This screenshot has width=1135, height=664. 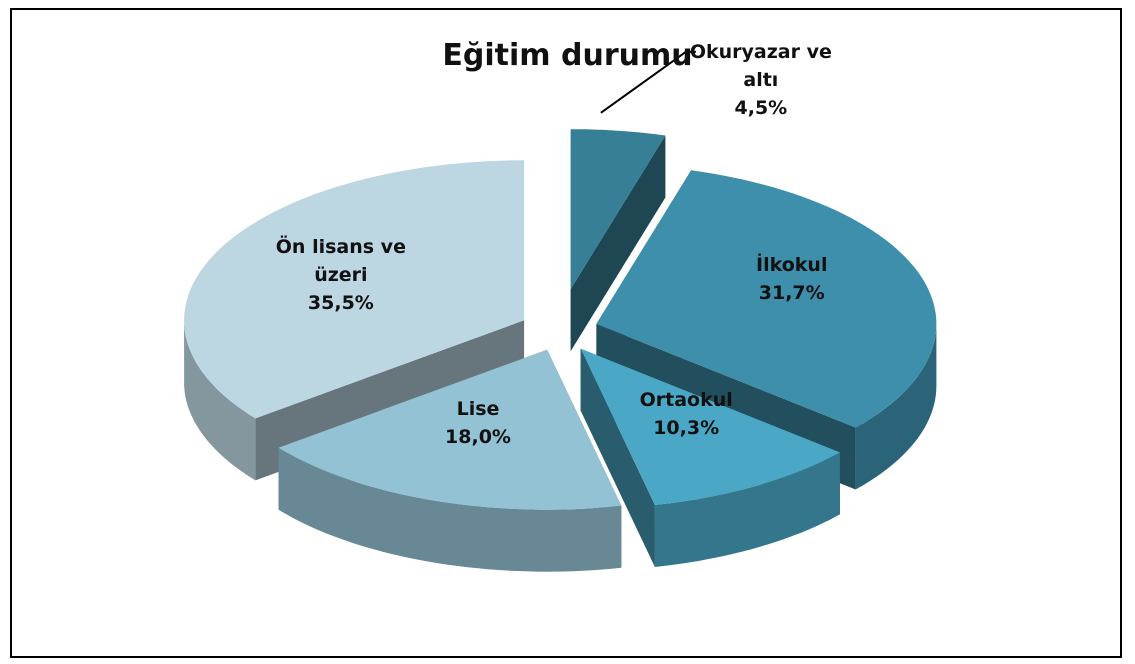 I want to click on chart-title: Eğitim durumu, so click(x=567, y=55).